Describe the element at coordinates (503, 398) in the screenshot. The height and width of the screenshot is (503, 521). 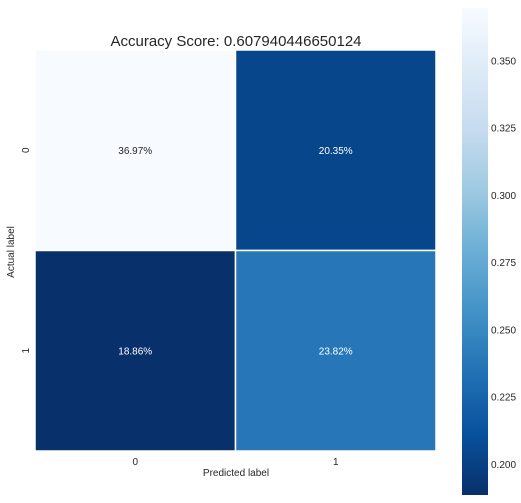
I see `colorbar-tick-label: 0.225` at that location.